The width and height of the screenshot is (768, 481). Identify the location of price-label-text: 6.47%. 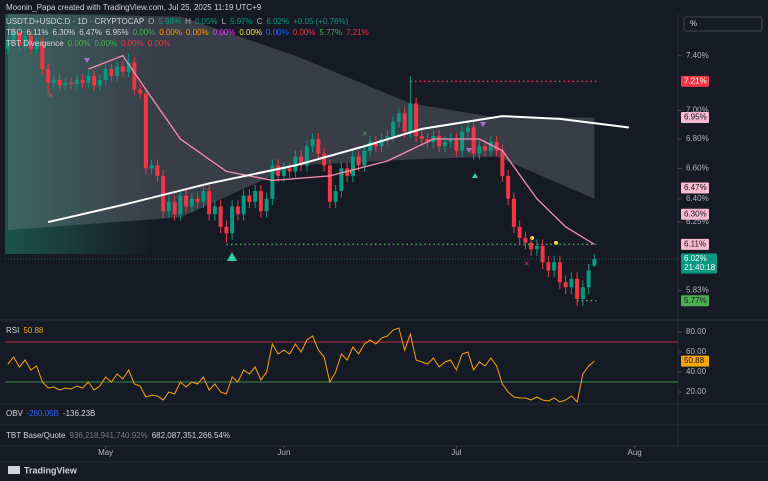
(695, 187).